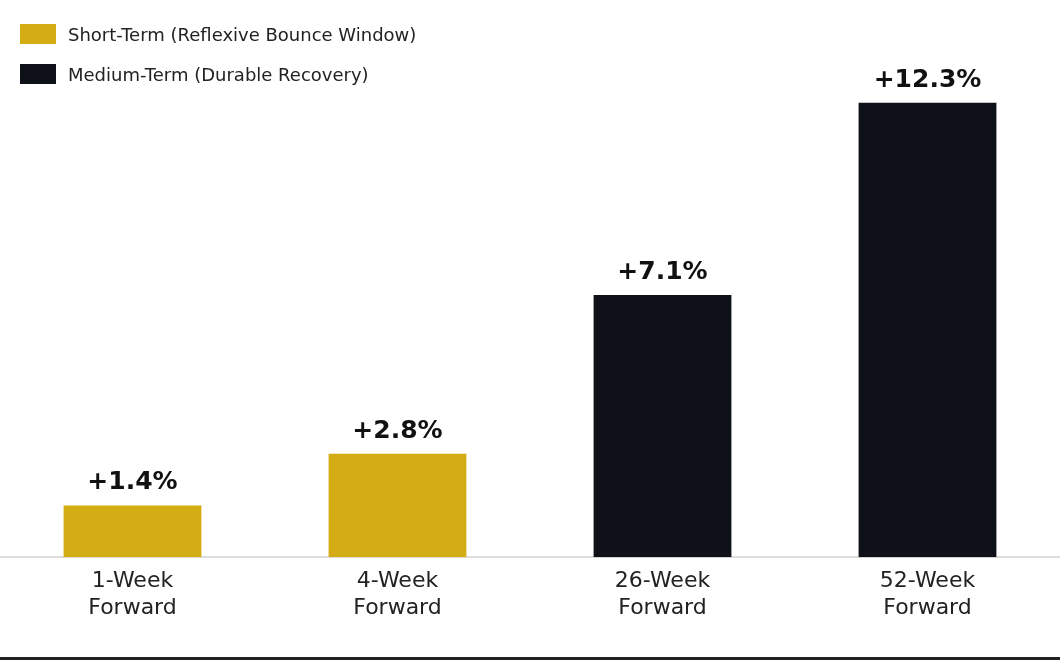 This screenshot has width=1060, height=662. What do you see at coordinates (927, 593) in the screenshot?
I see `x-tick-label: 52-Week Forward` at bounding box center [927, 593].